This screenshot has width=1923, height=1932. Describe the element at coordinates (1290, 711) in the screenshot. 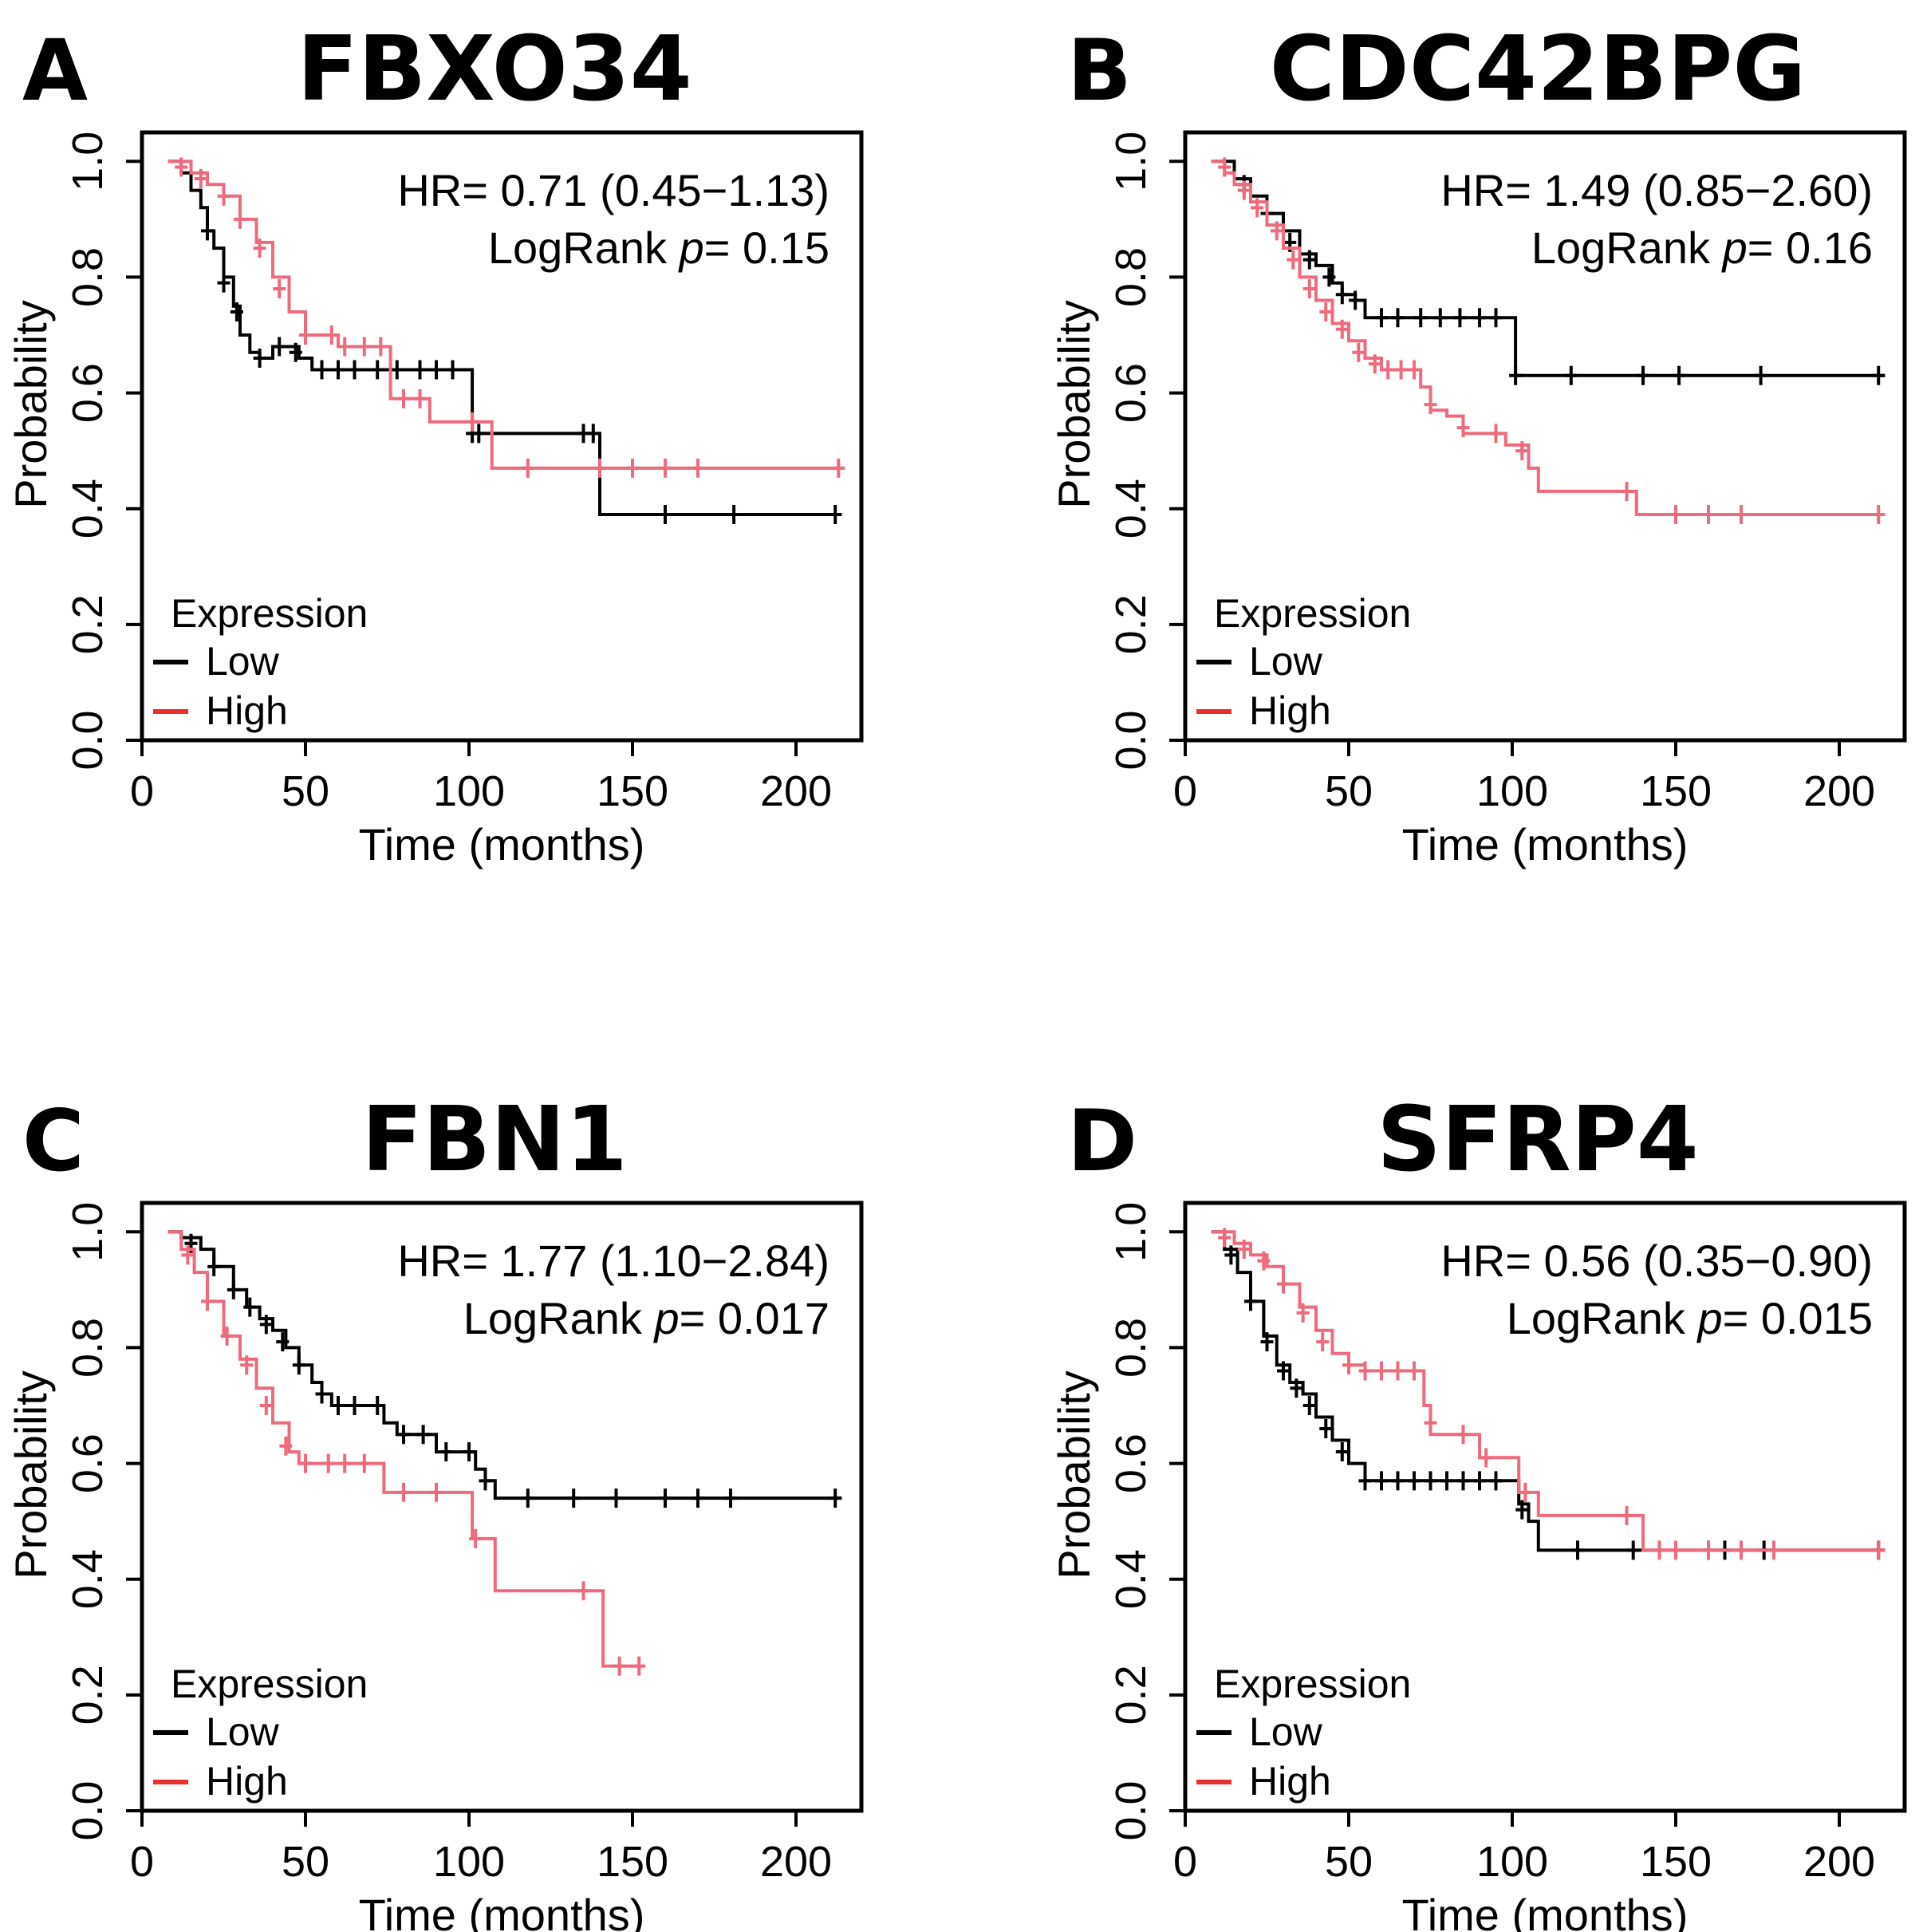

I see `legend-label-high: High` at that location.